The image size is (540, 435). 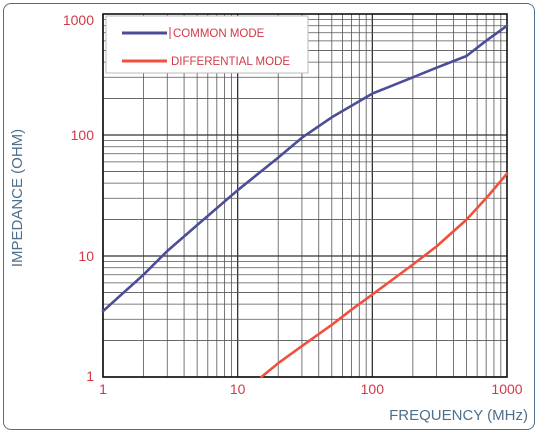 What do you see at coordinates (86, 256) in the screenshot?
I see `y-tick-label: 10` at bounding box center [86, 256].